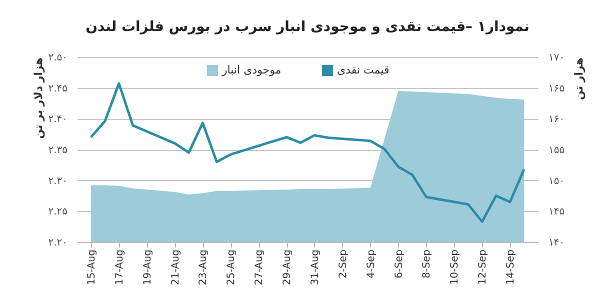 The height and width of the screenshot is (307, 609). What do you see at coordinates (58, 58) in the screenshot?
I see `y-tick-label: ۲.۵۰` at bounding box center [58, 58].